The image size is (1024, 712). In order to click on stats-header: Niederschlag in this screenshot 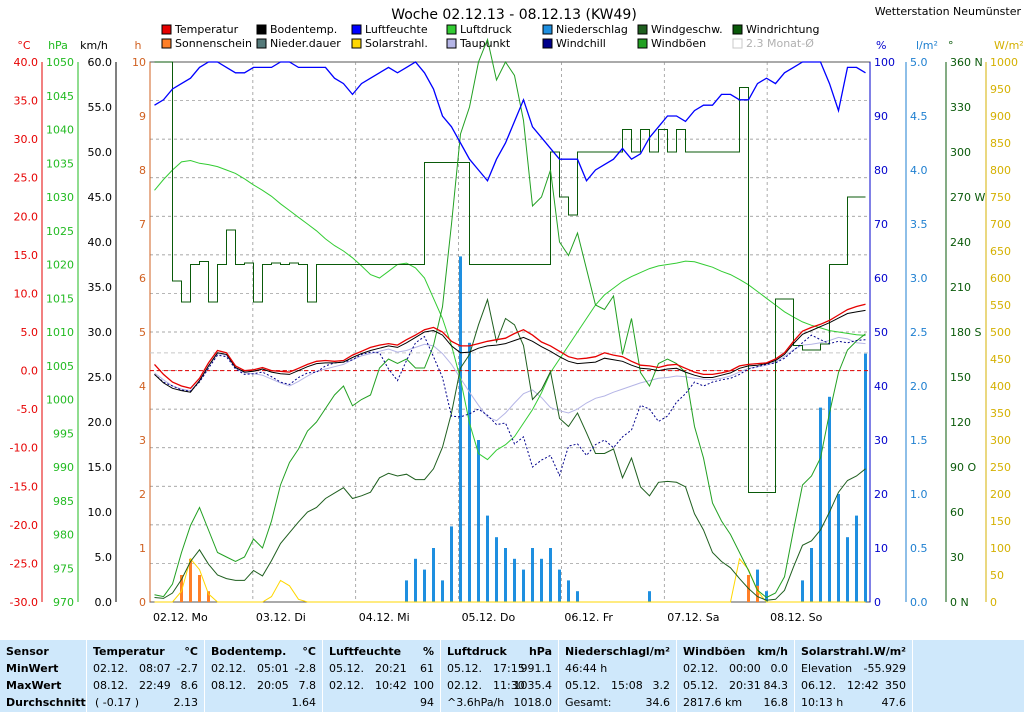, I will do `click(606, 651)`.